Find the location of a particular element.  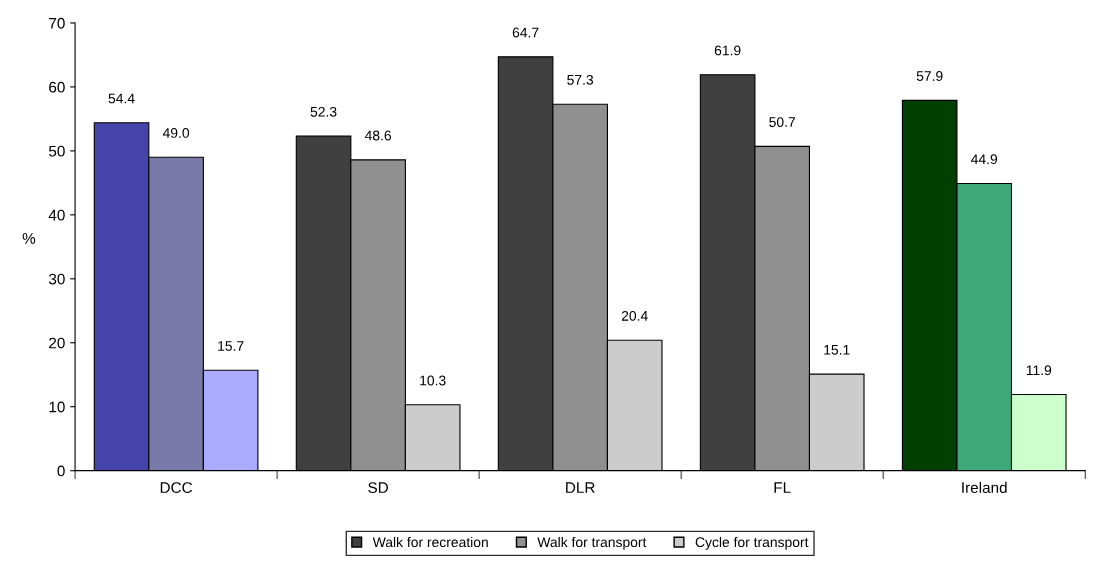

legend-label: Walk for transport is located at coordinates (592, 543).